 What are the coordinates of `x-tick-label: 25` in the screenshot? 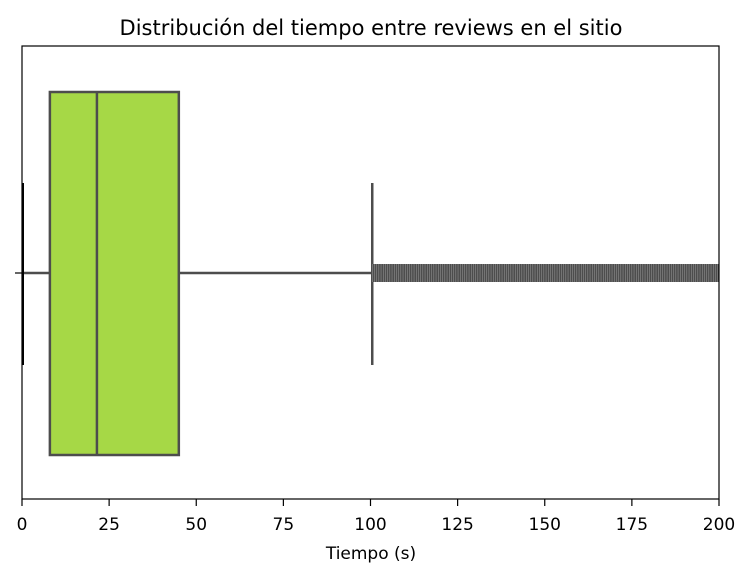 It's located at (109, 525).